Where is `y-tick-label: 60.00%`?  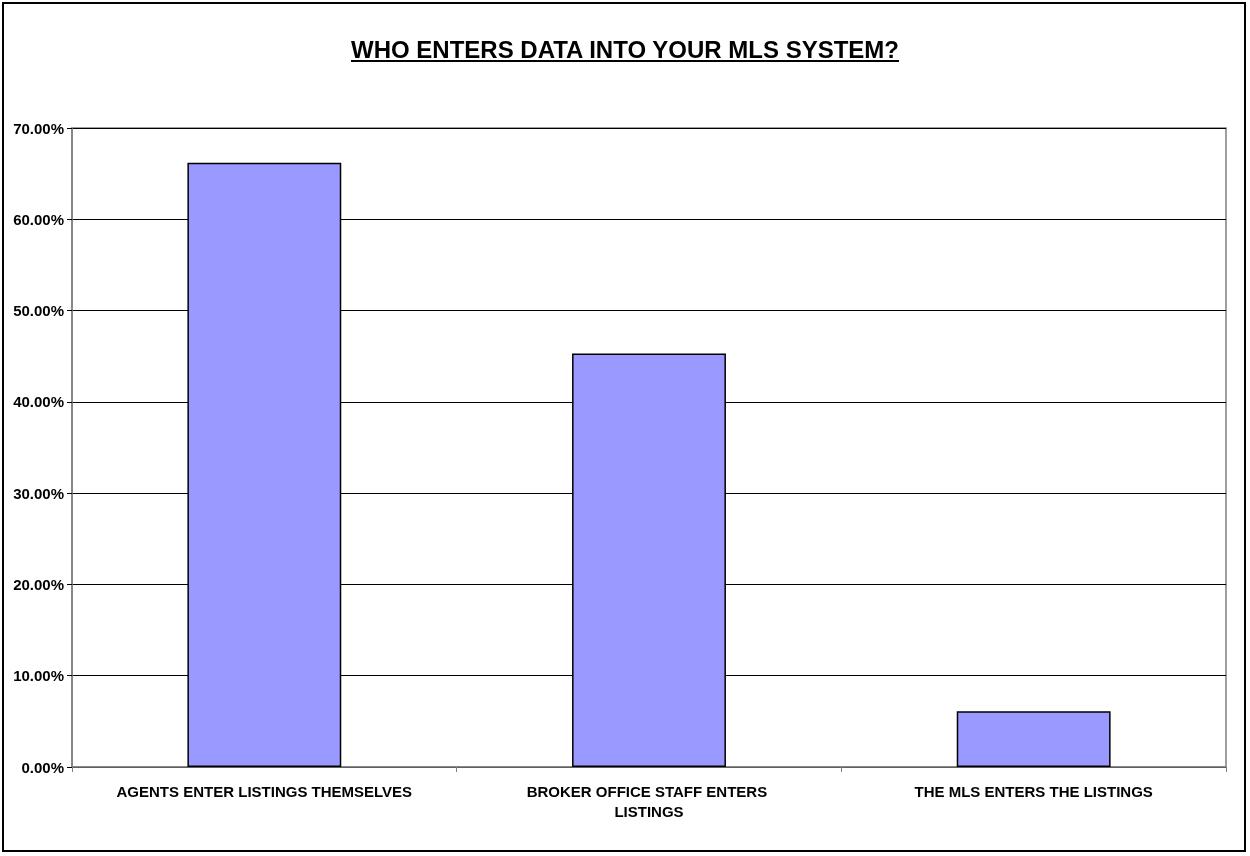
y-tick-label: 60.00% is located at coordinates (38, 219).